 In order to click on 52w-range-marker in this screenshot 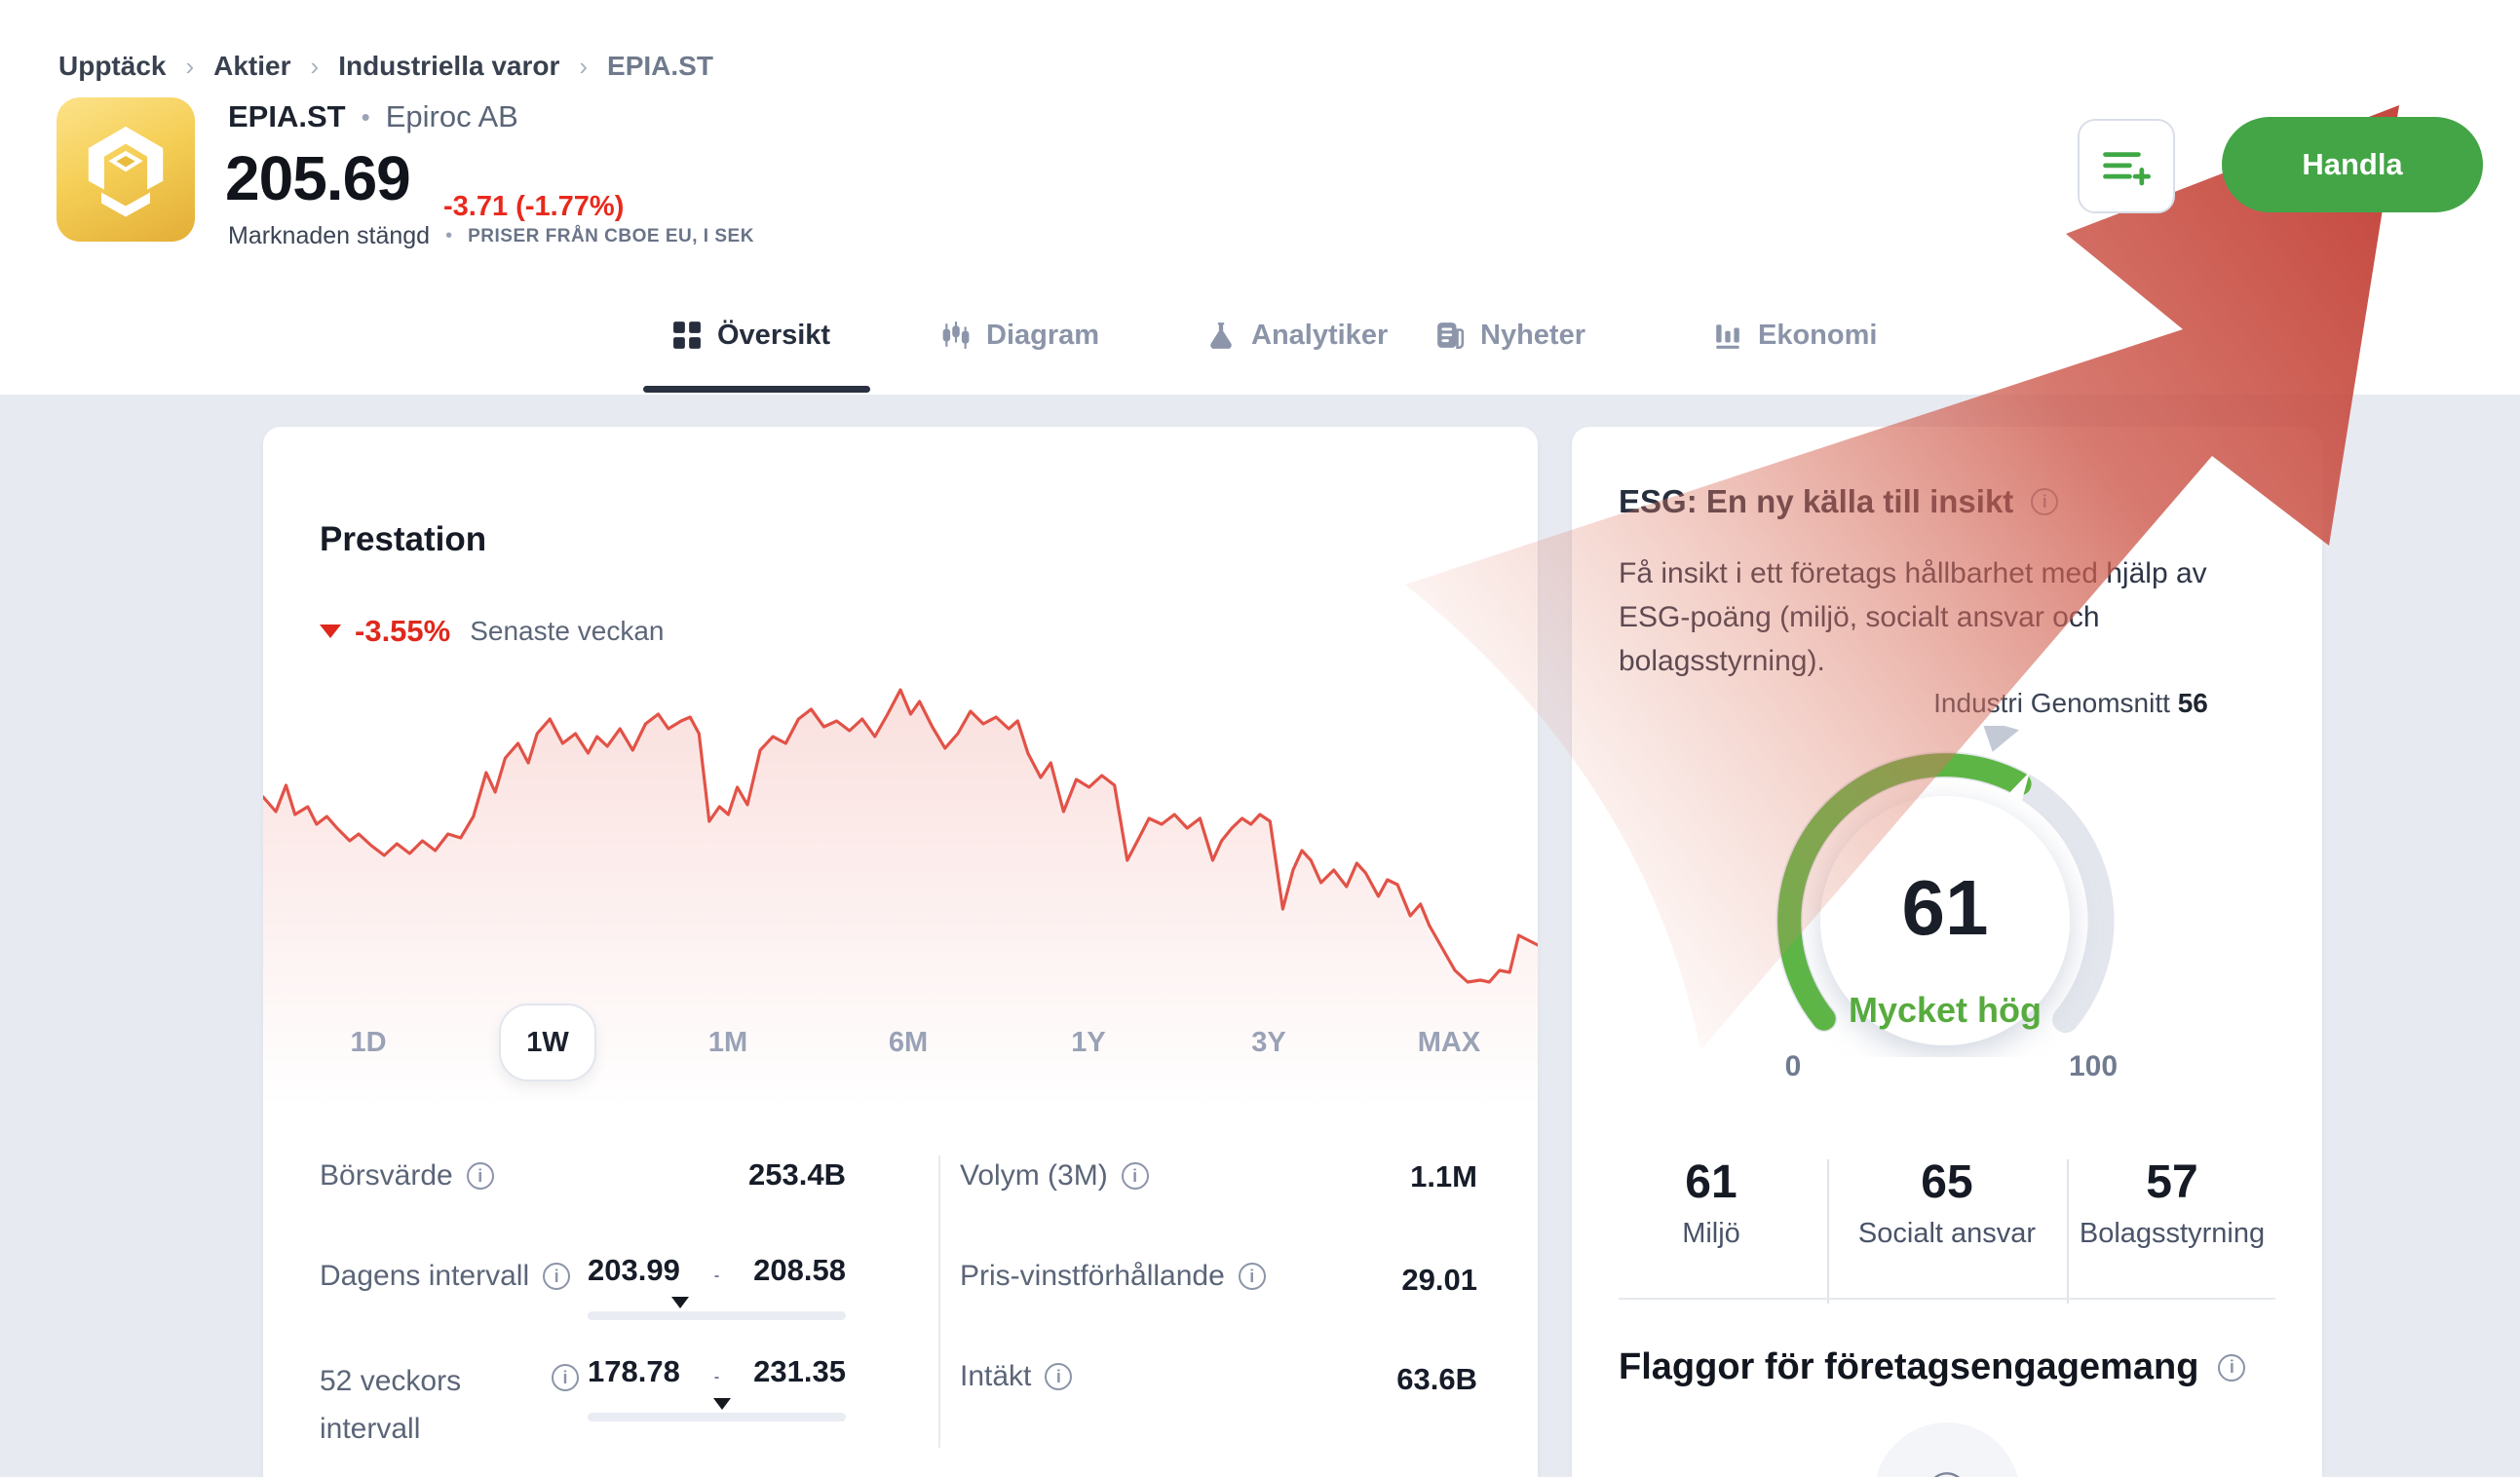, I will do `click(721, 1404)`.